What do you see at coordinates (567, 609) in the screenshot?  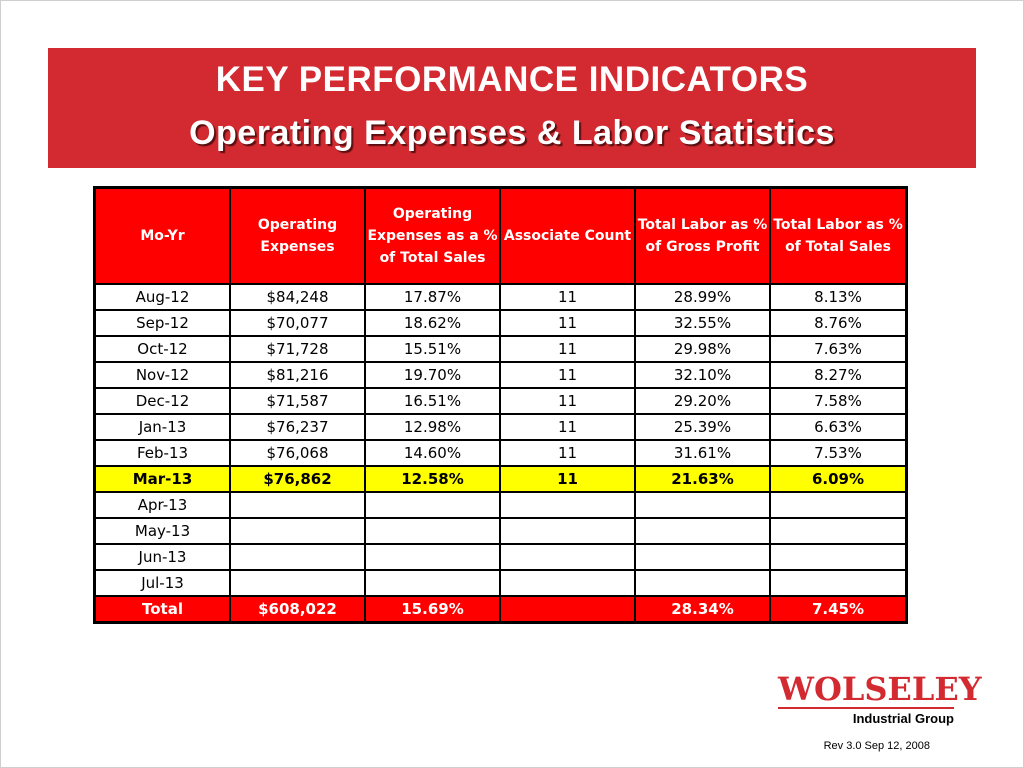 I see `total-associate-count` at bounding box center [567, 609].